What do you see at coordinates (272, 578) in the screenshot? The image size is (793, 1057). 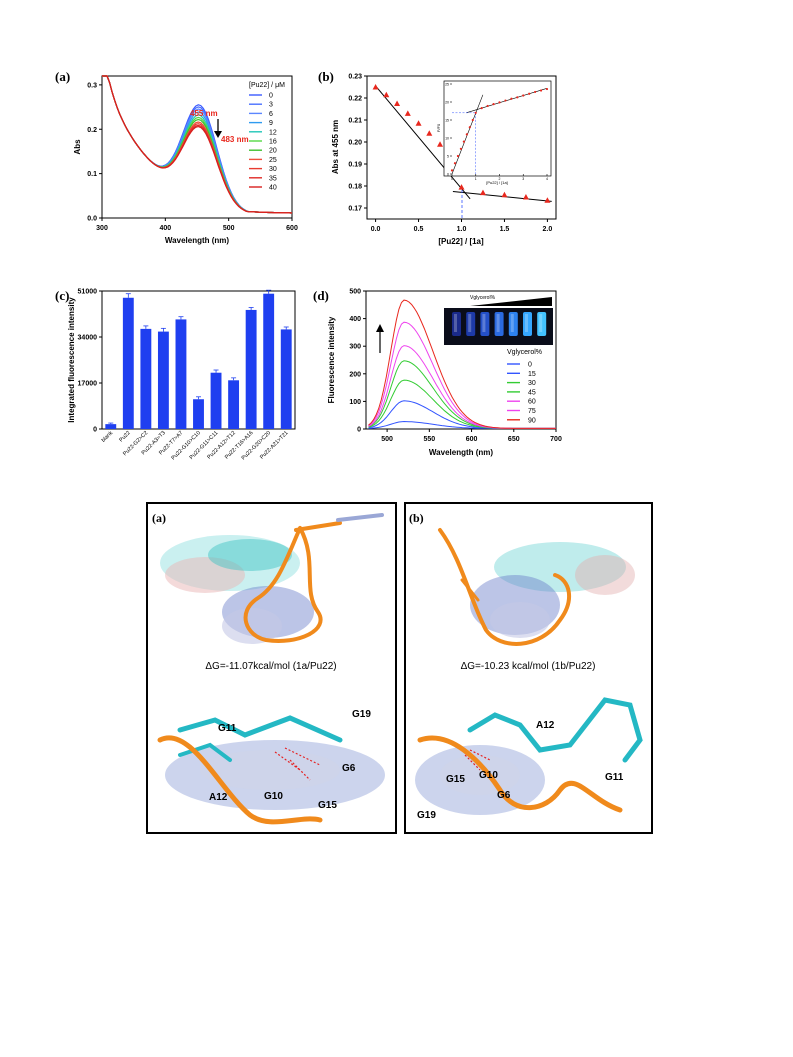 I see `docking-left-structure` at bounding box center [272, 578].